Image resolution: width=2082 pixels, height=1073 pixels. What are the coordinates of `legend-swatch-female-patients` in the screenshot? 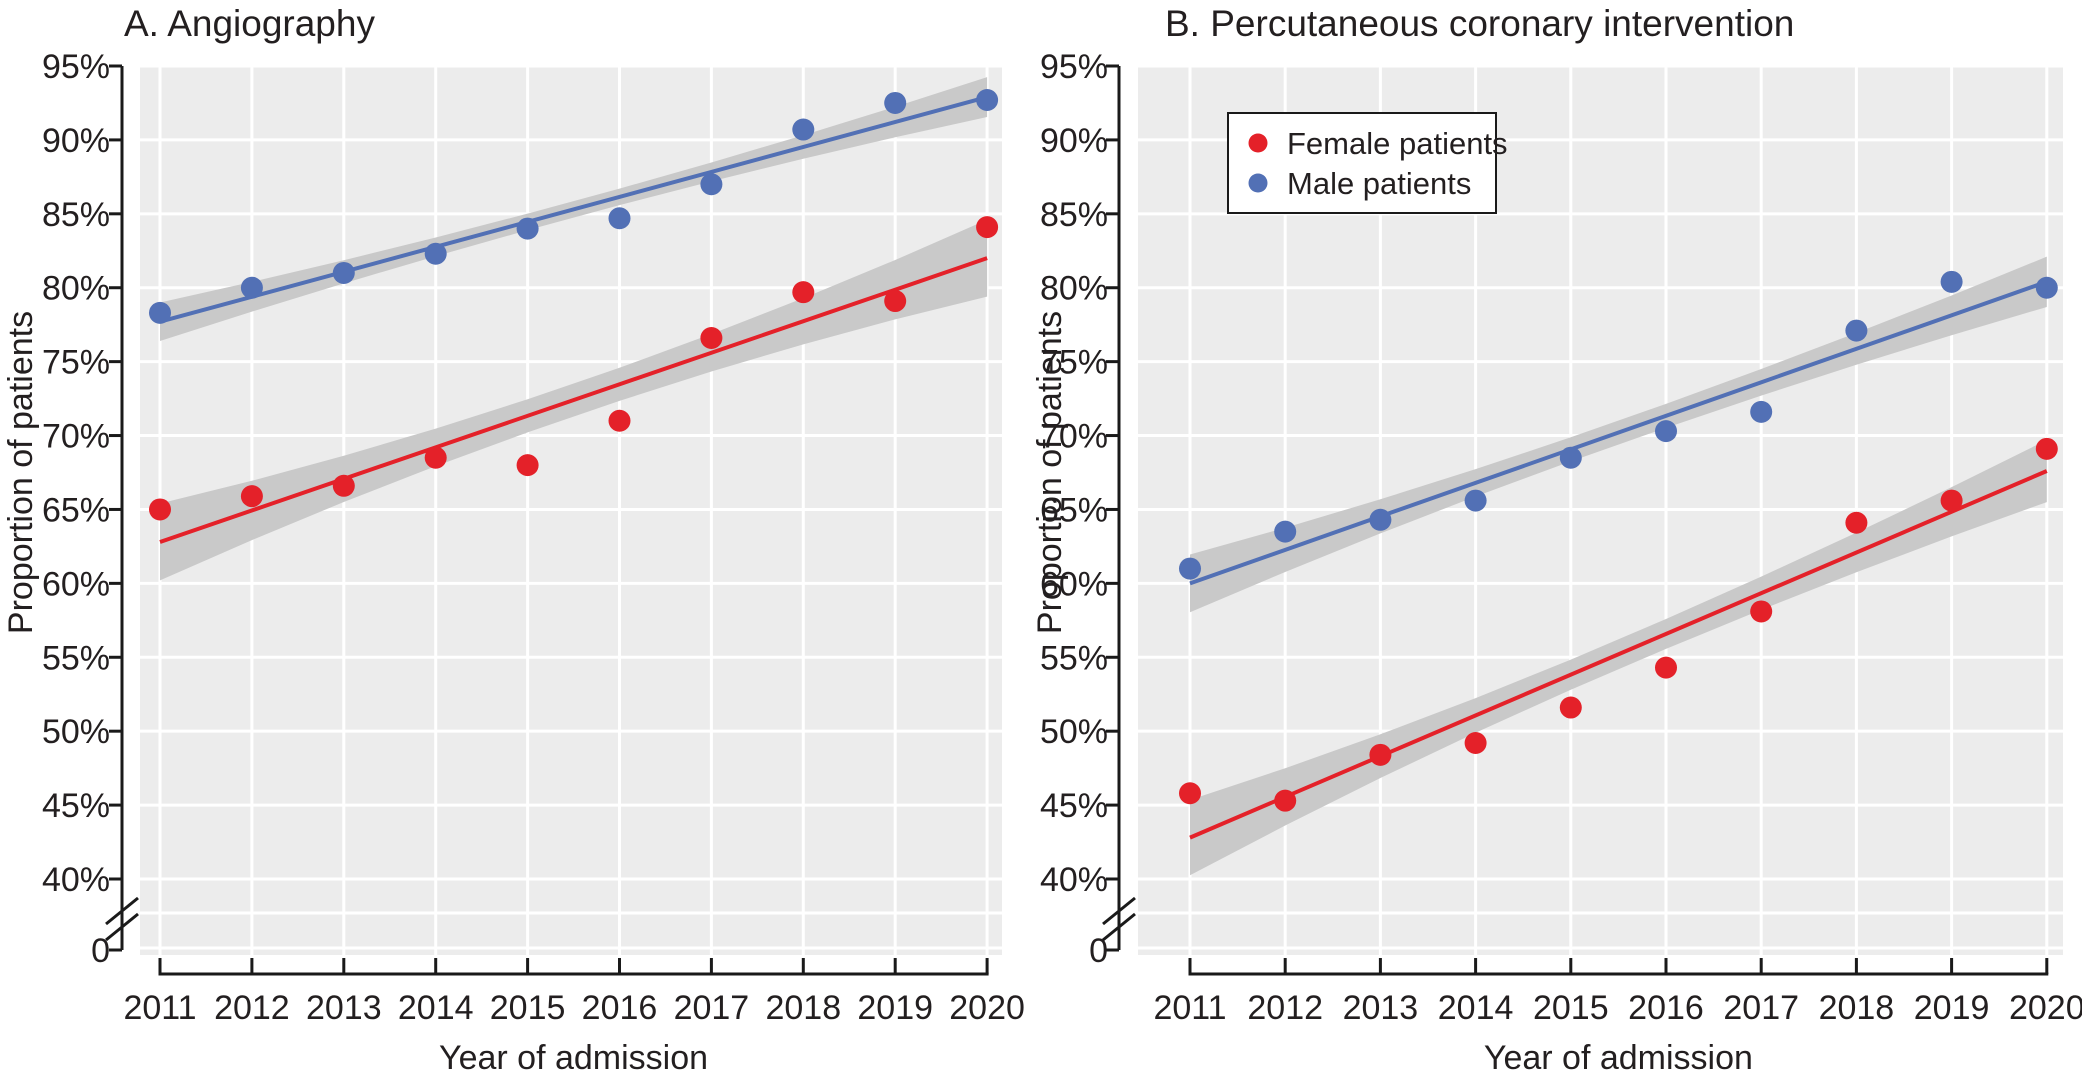 It's located at (1258, 143).